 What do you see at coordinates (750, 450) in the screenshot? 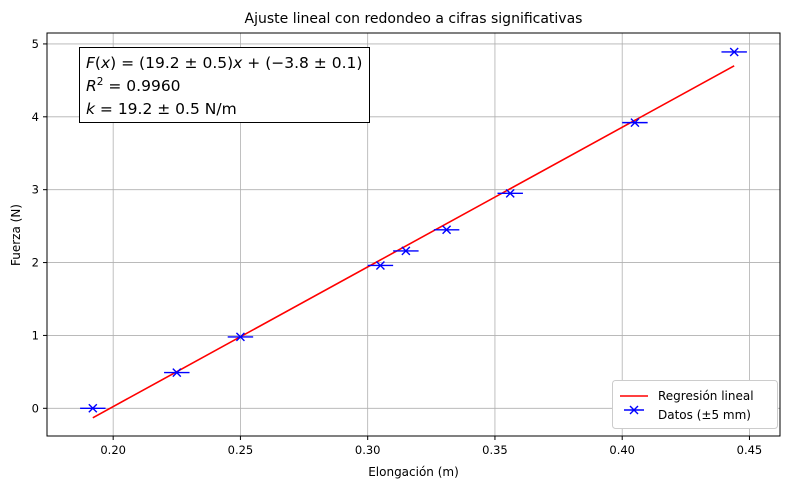
I see `x-tick-label: 0.45` at bounding box center [750, 450].